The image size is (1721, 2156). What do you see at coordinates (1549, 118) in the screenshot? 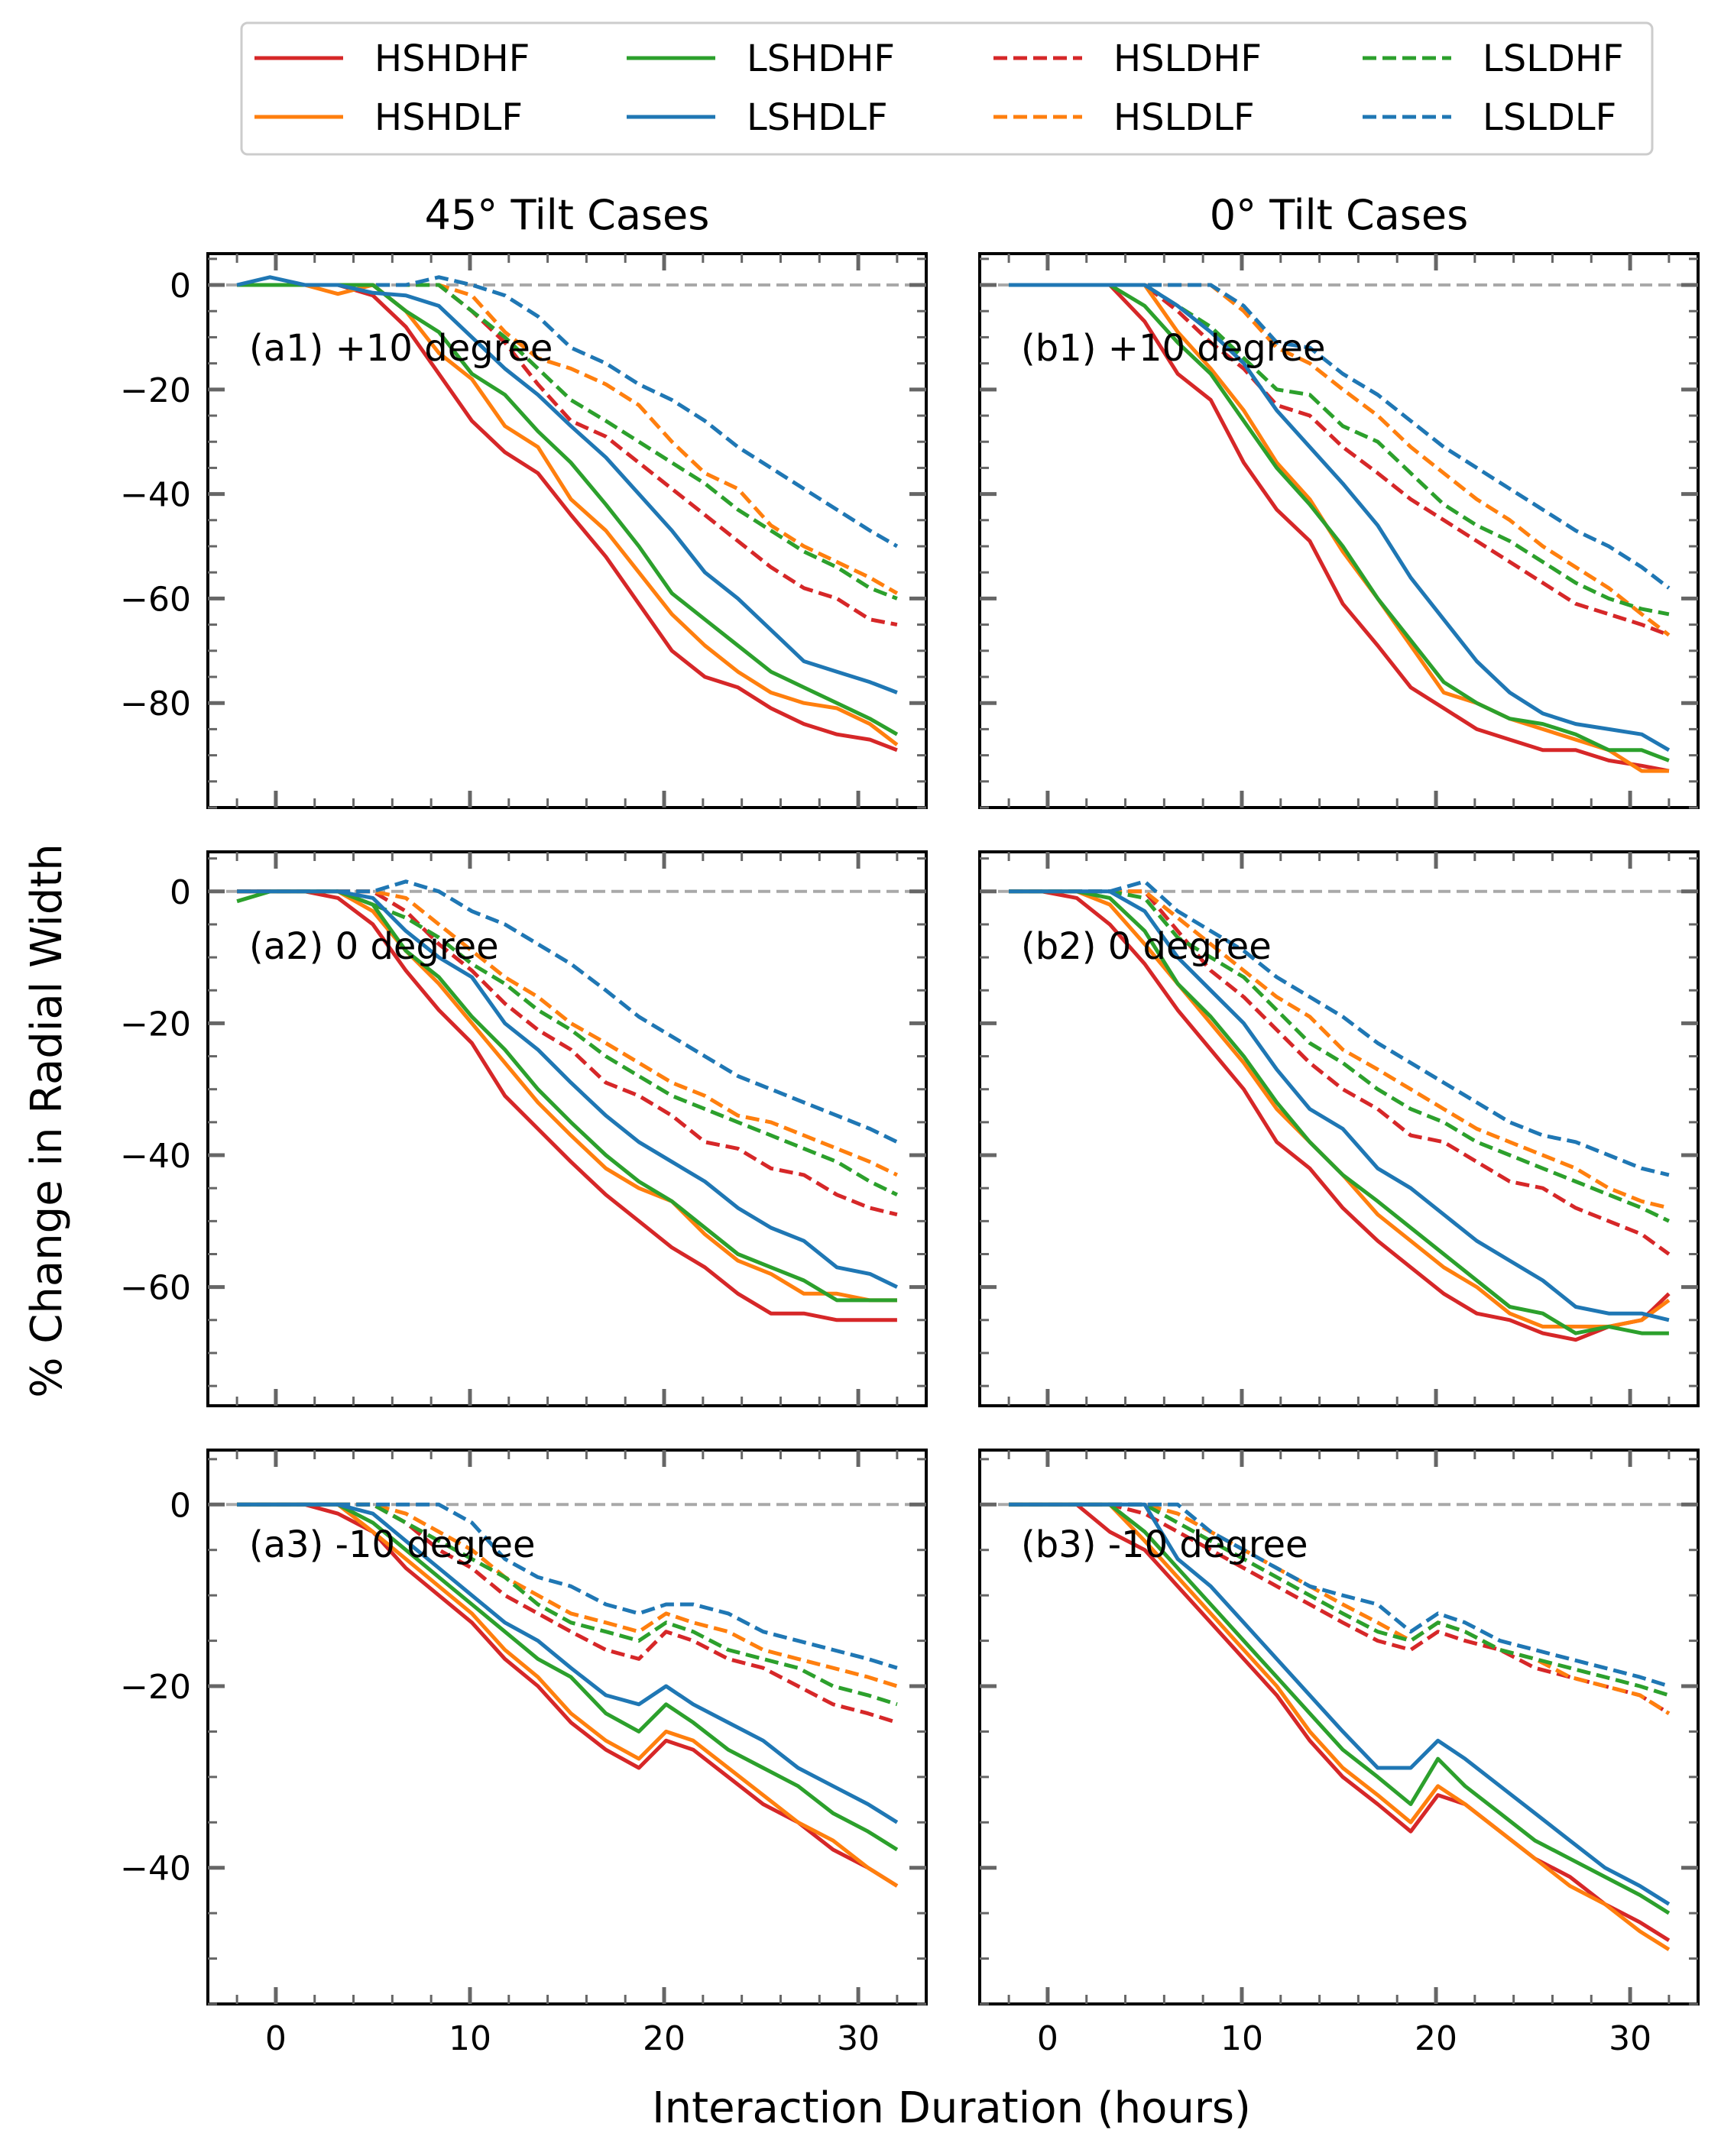
I see `legend-label-lsldlf: LSLDLF` at bounding box center [1549, 118].